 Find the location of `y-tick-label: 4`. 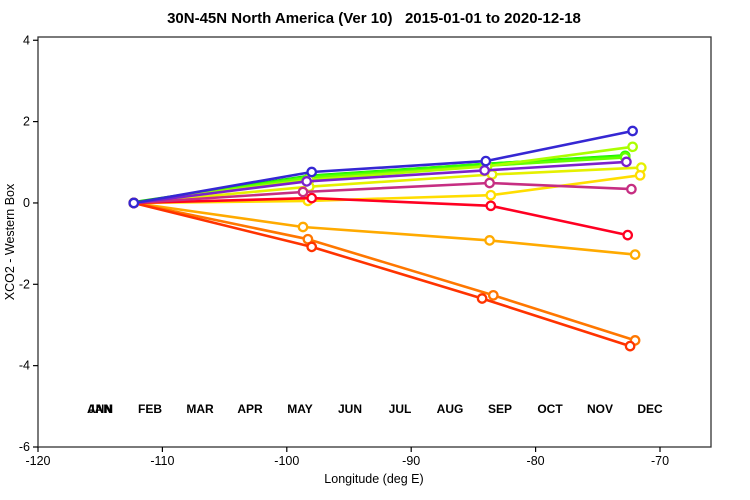

y-tick-label: 4 is located at coordinates (26, 40).